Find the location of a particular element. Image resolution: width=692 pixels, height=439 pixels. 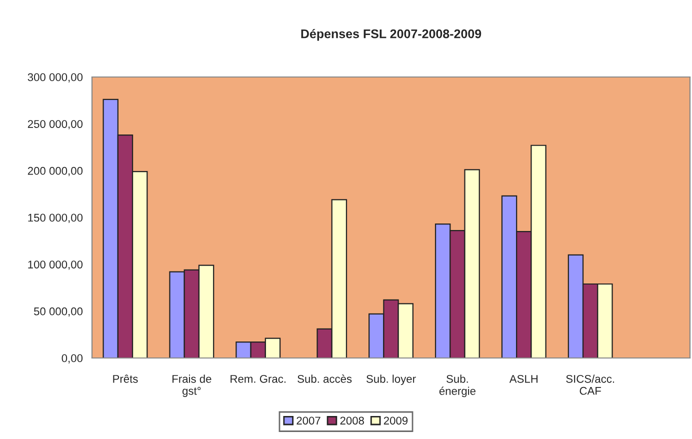

chart-title: Dépenses FSL 2007-2008-2009 is located at coordinates (391, 34).